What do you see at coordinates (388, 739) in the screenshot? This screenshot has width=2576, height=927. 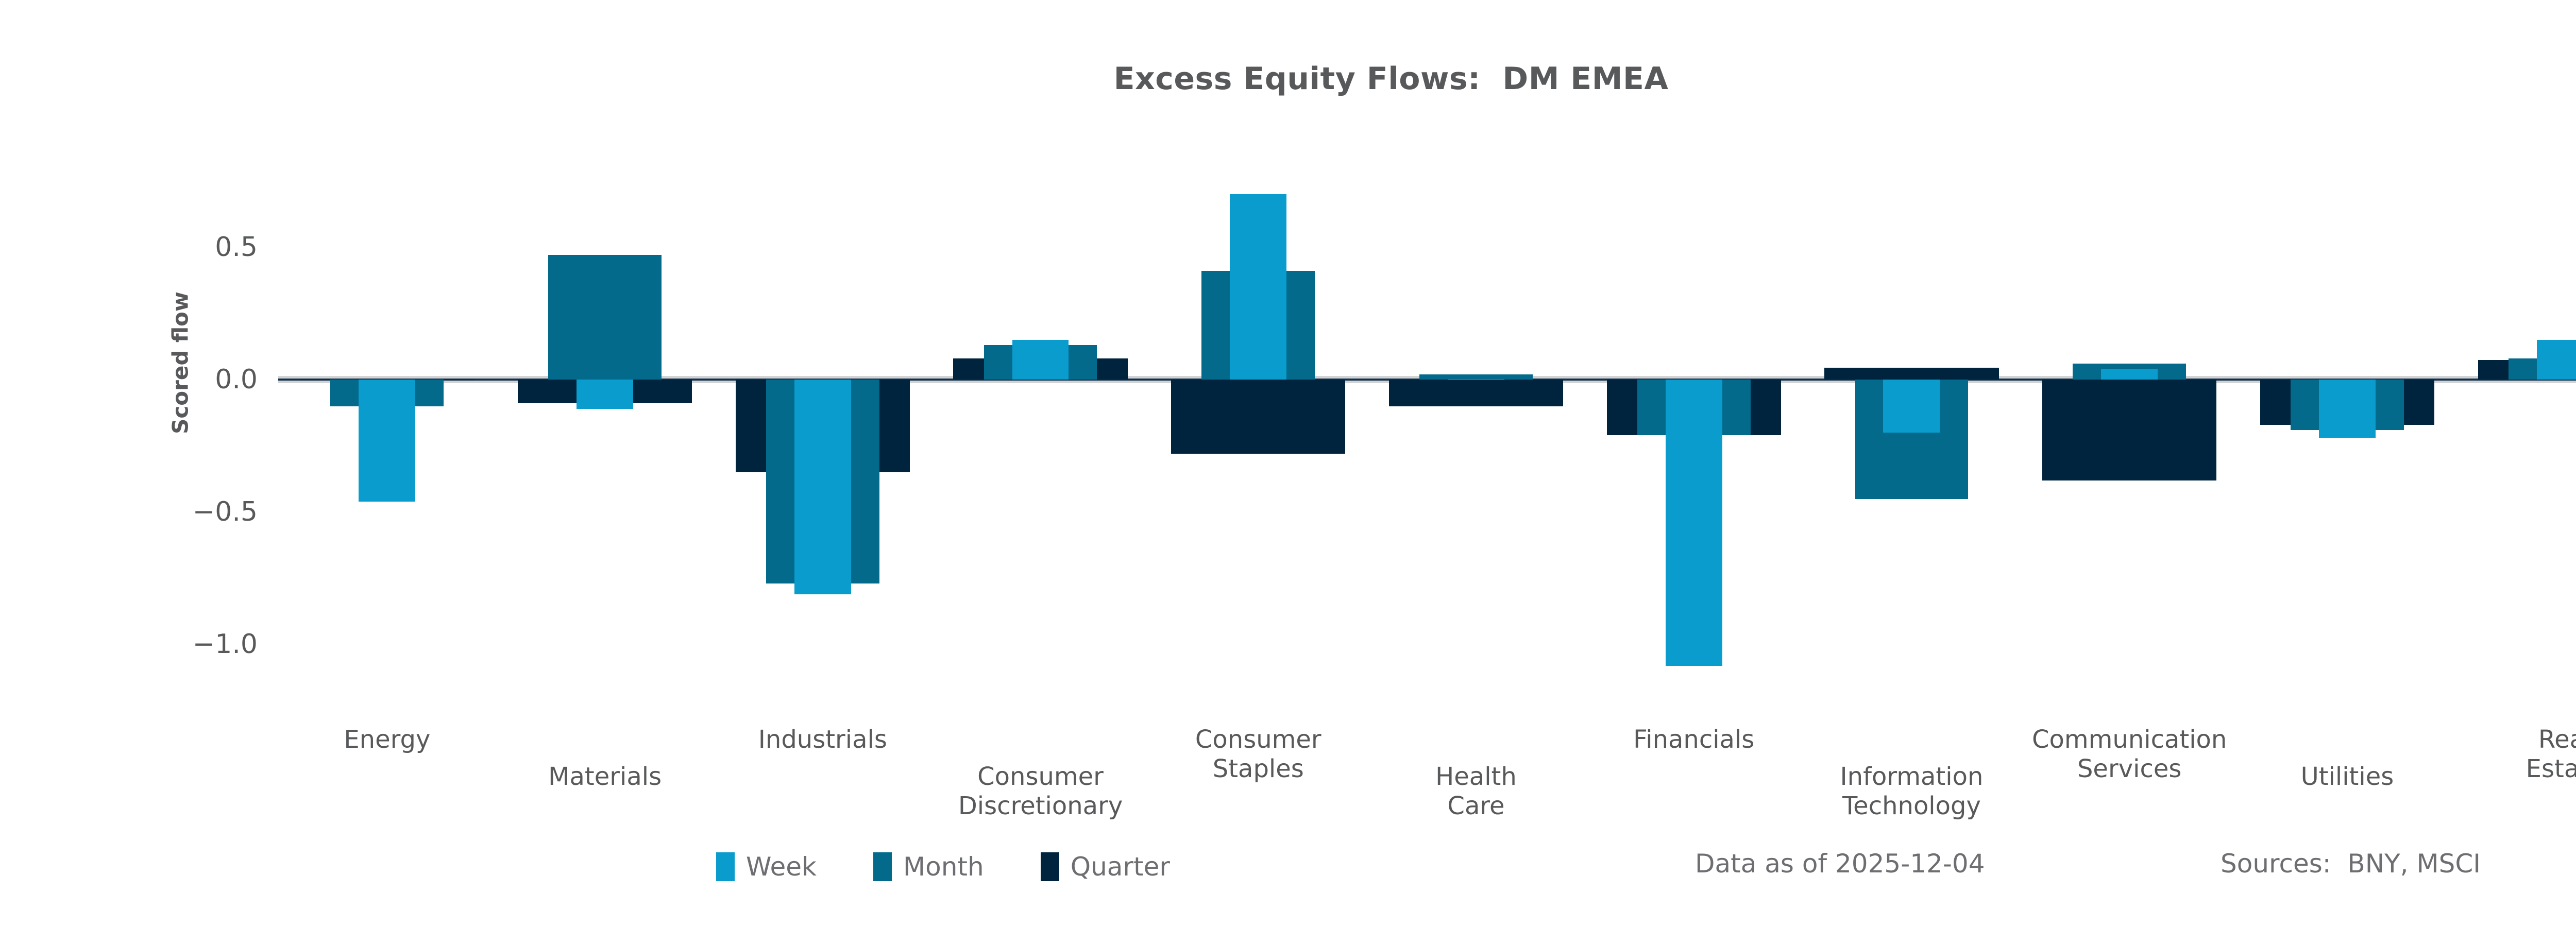 I see `x-tick-label: Energy` at bounding box center [388, 739].